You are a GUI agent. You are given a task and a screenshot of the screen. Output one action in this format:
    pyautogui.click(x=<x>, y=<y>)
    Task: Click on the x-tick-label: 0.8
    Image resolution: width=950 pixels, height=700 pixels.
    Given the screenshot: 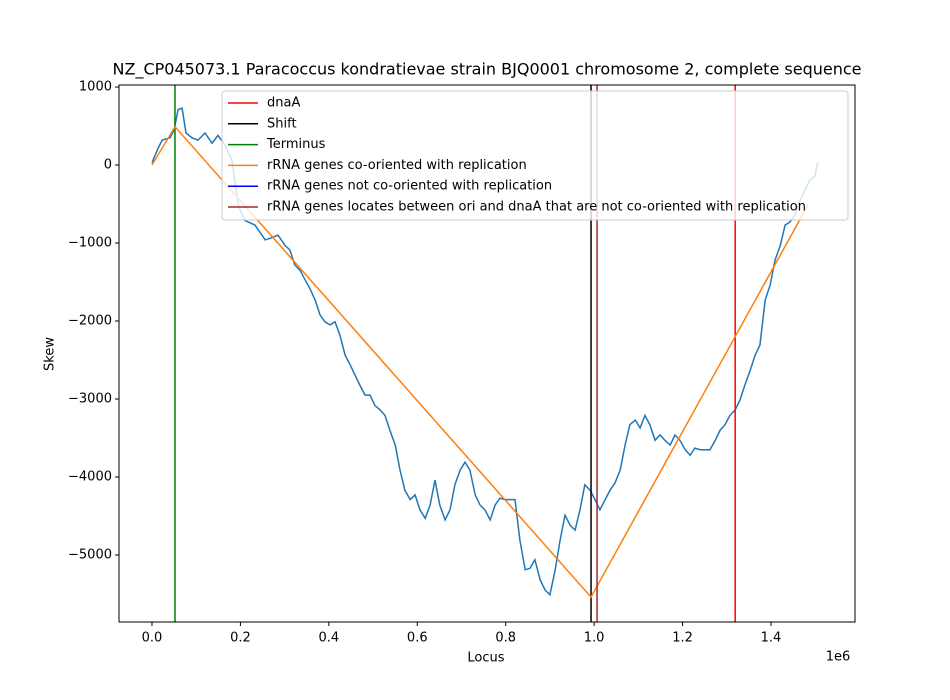 What is the action you would take?
    pyautogui.click(x=505, y=638)
    